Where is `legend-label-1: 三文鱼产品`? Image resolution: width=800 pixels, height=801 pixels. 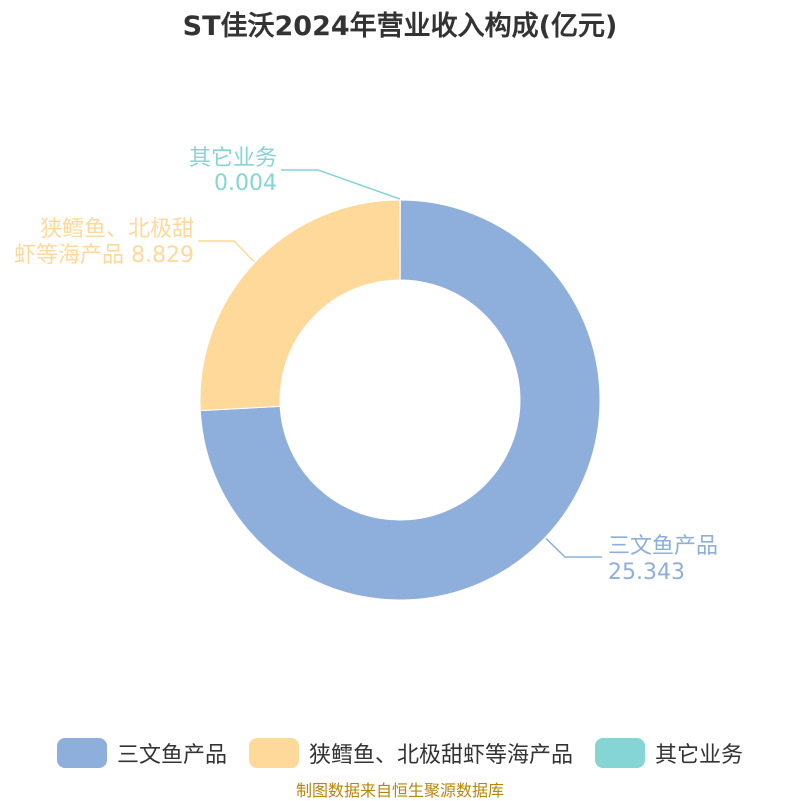 legend-label-1: 三文鱼产品 is located at coordinates (171, 755).